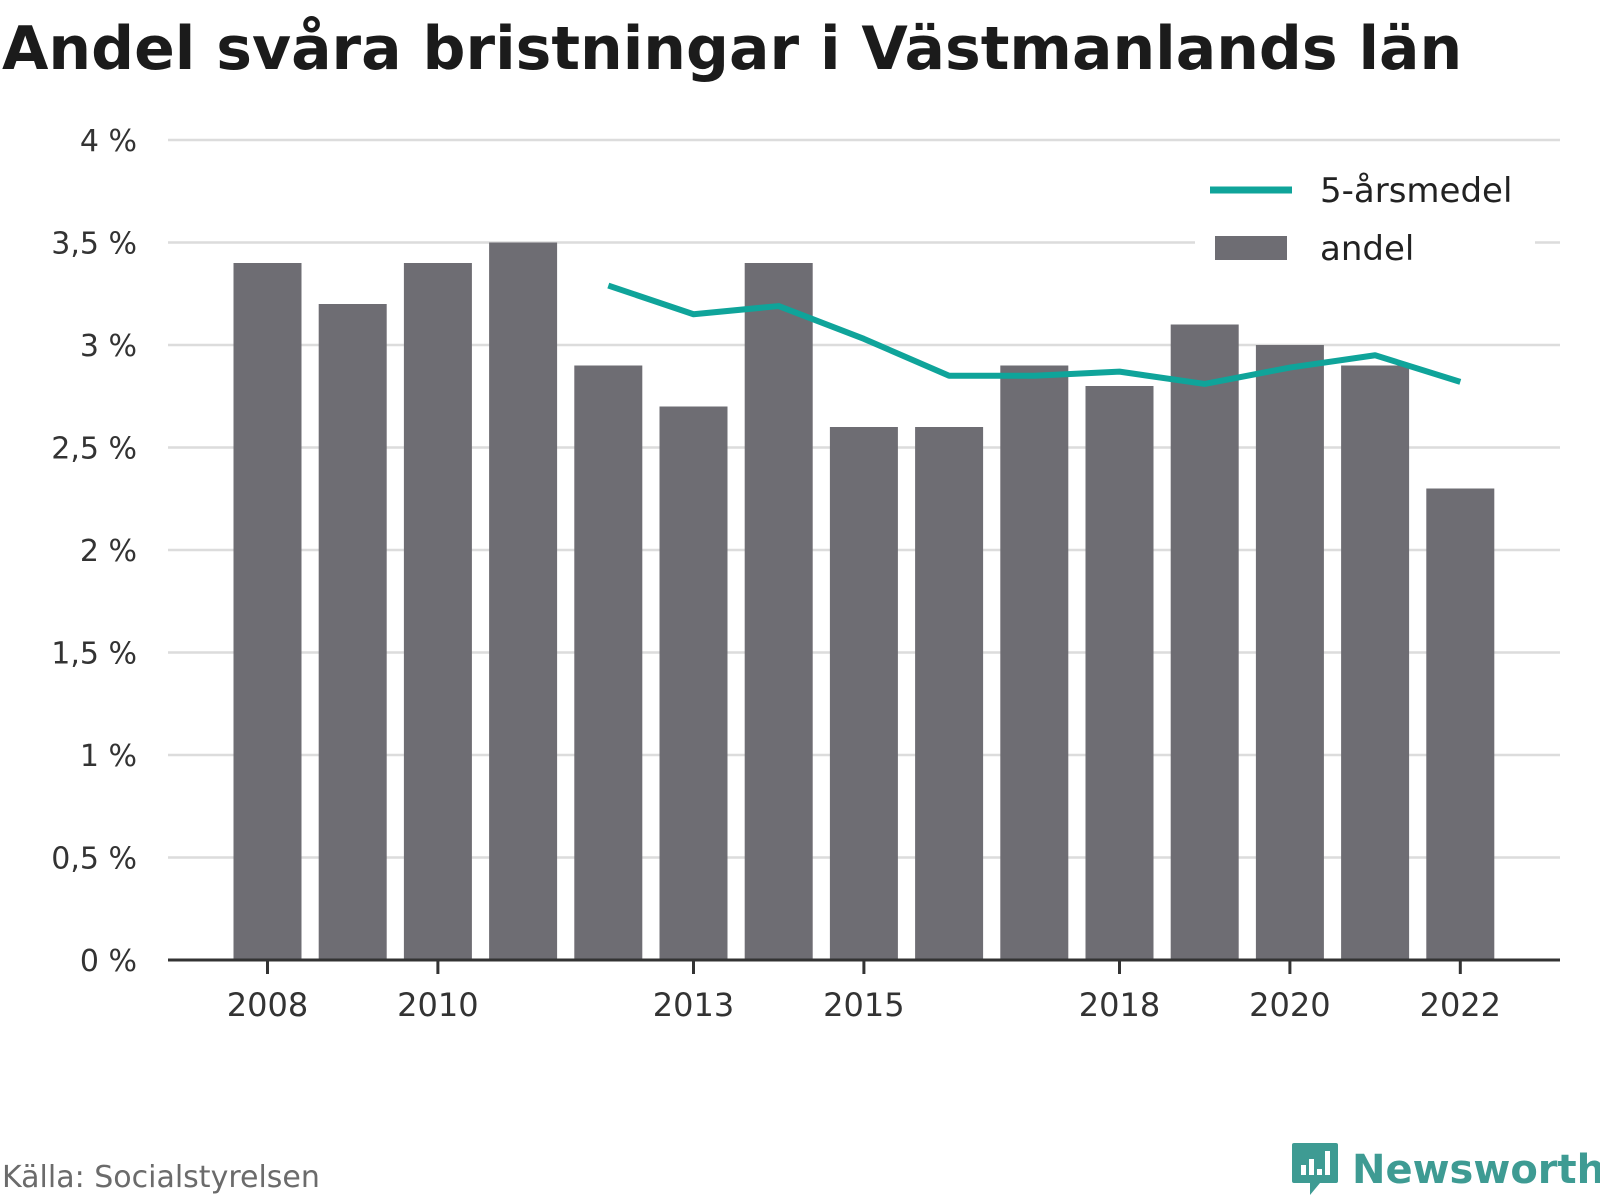  Describe the element at coordinates (1315, 1169) in the screenshot. I see `newsworthy-logo-icon` at that location.